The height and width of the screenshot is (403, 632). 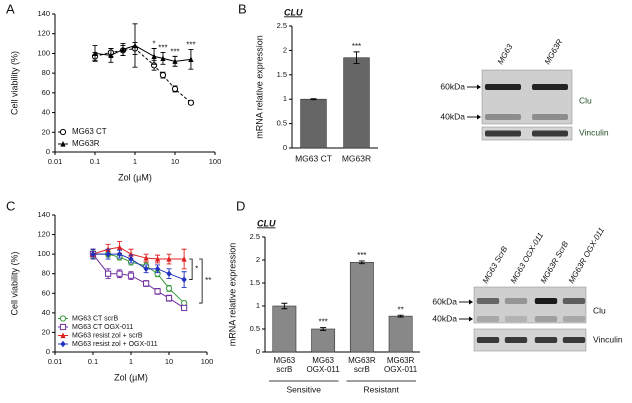 I want to click on y-axis-label: mRNA relative expression, so click(x=232, y=295).